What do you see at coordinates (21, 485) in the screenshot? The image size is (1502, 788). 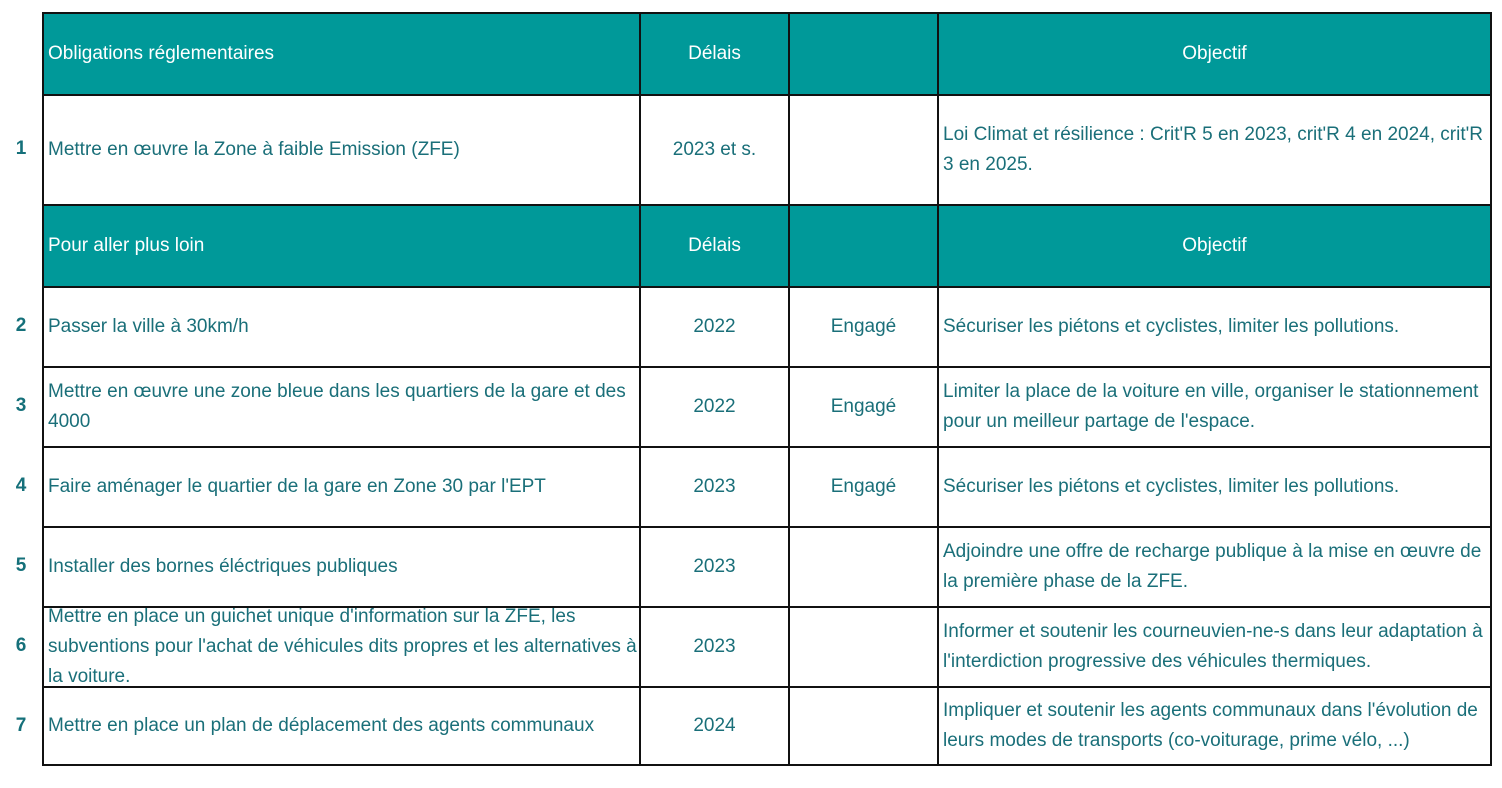 I see `row-number: 4` at bounding box center [21, 485].